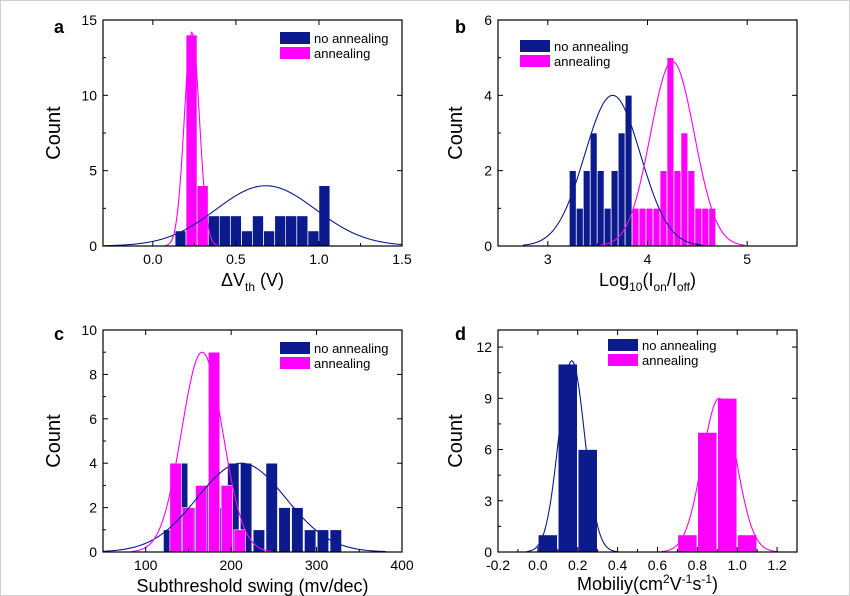 Image resolution: width=850 pixels, height=596 pixels. Describe the element at coordinates (460, 27) in the screenshot. I see `panel-label: b` at that location.